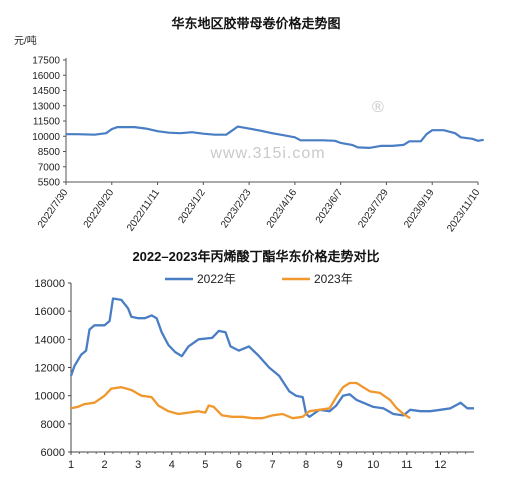 Image resolution: width=512 pixels, height=486 pixels. Describe the element at coordinates (419, 208) in the screenshot. I see `chart1-x-tick-label: 2023/9/19` at that location.